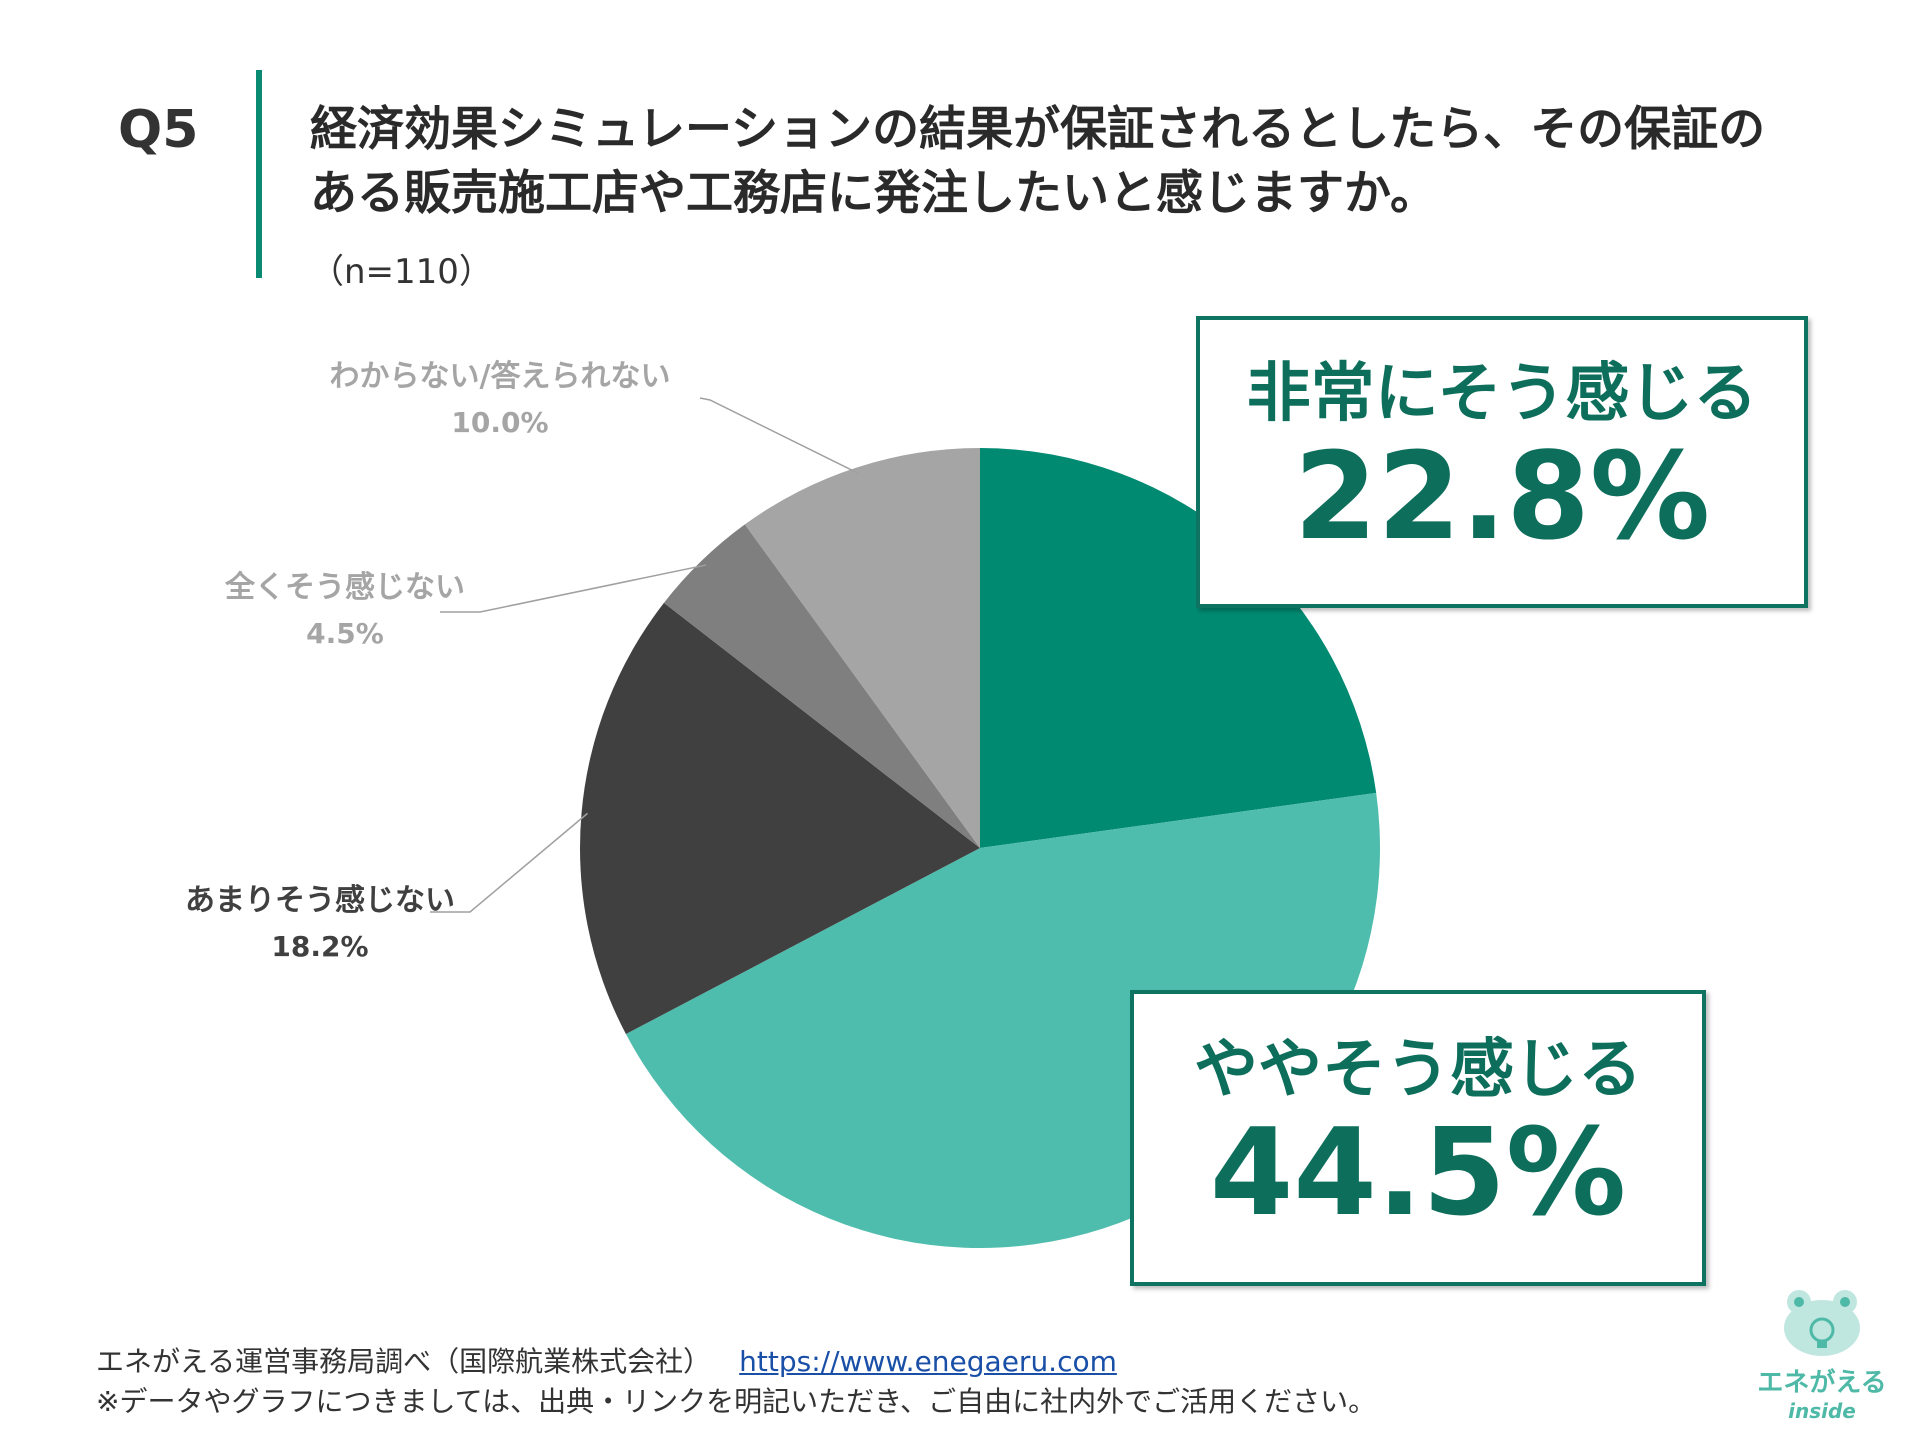  I want to click on slice-wakaranai-leader, so click(779, 435).